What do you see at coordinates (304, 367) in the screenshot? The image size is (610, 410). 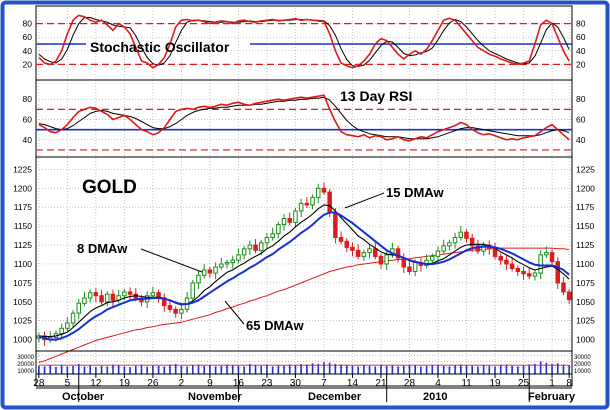 I see `volume-panel` at bounding box center [304, 367].